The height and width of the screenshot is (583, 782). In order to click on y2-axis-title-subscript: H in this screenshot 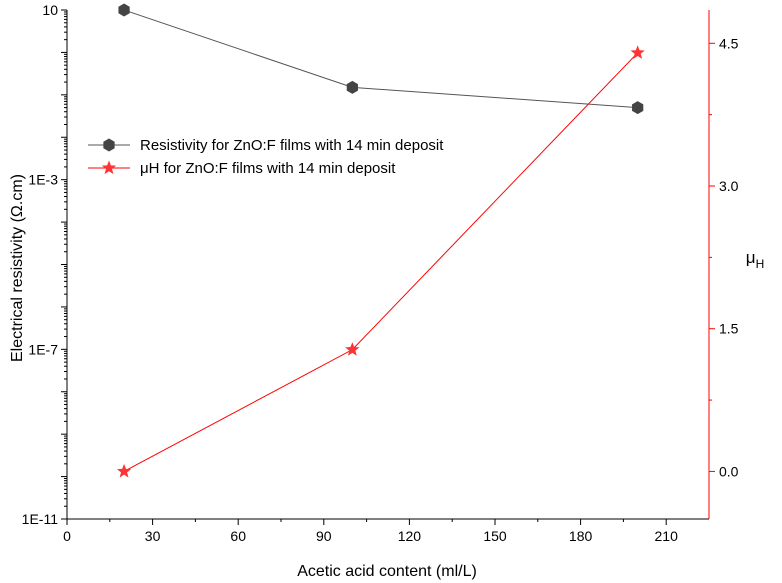, I will do `click(760, 264)`.